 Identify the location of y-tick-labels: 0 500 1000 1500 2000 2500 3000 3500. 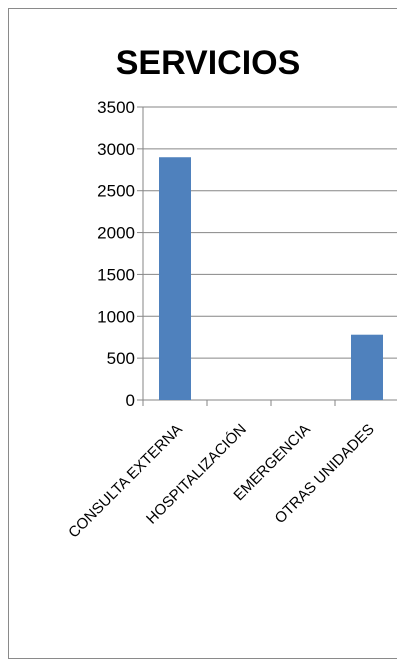
(116, 254).